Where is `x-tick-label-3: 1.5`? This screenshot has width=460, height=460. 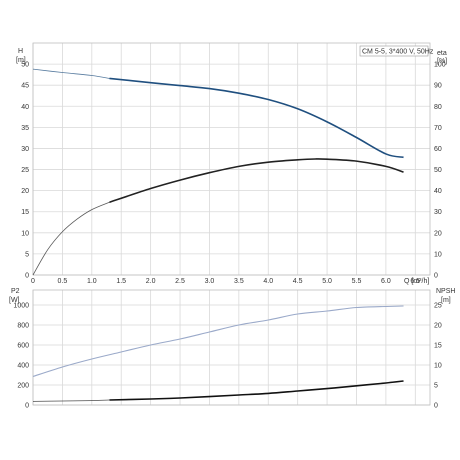
x-tick-label-3: 1.5 is located at coordinates (121, 281).